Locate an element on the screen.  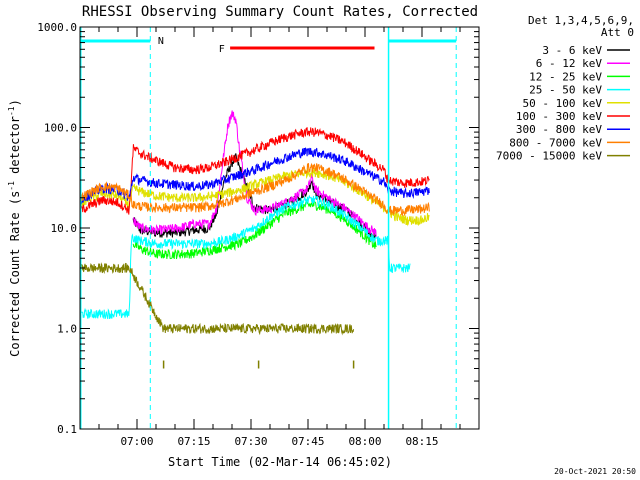
legend-title-line2: Att 0 is located at coordinates (617, 32).